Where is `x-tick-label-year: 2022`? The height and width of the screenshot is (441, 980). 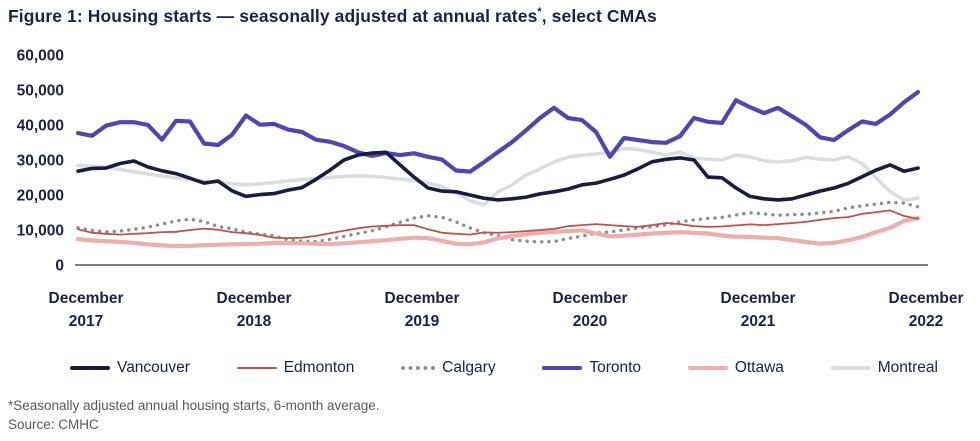 x-tick-label-year: 2022 is located at coordinates (926, 321).